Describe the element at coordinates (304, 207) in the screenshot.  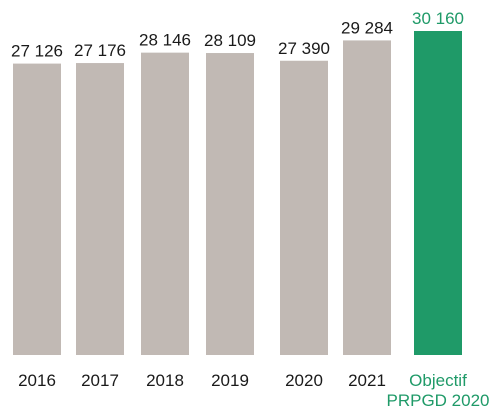
I see `bar-2020` at that location.